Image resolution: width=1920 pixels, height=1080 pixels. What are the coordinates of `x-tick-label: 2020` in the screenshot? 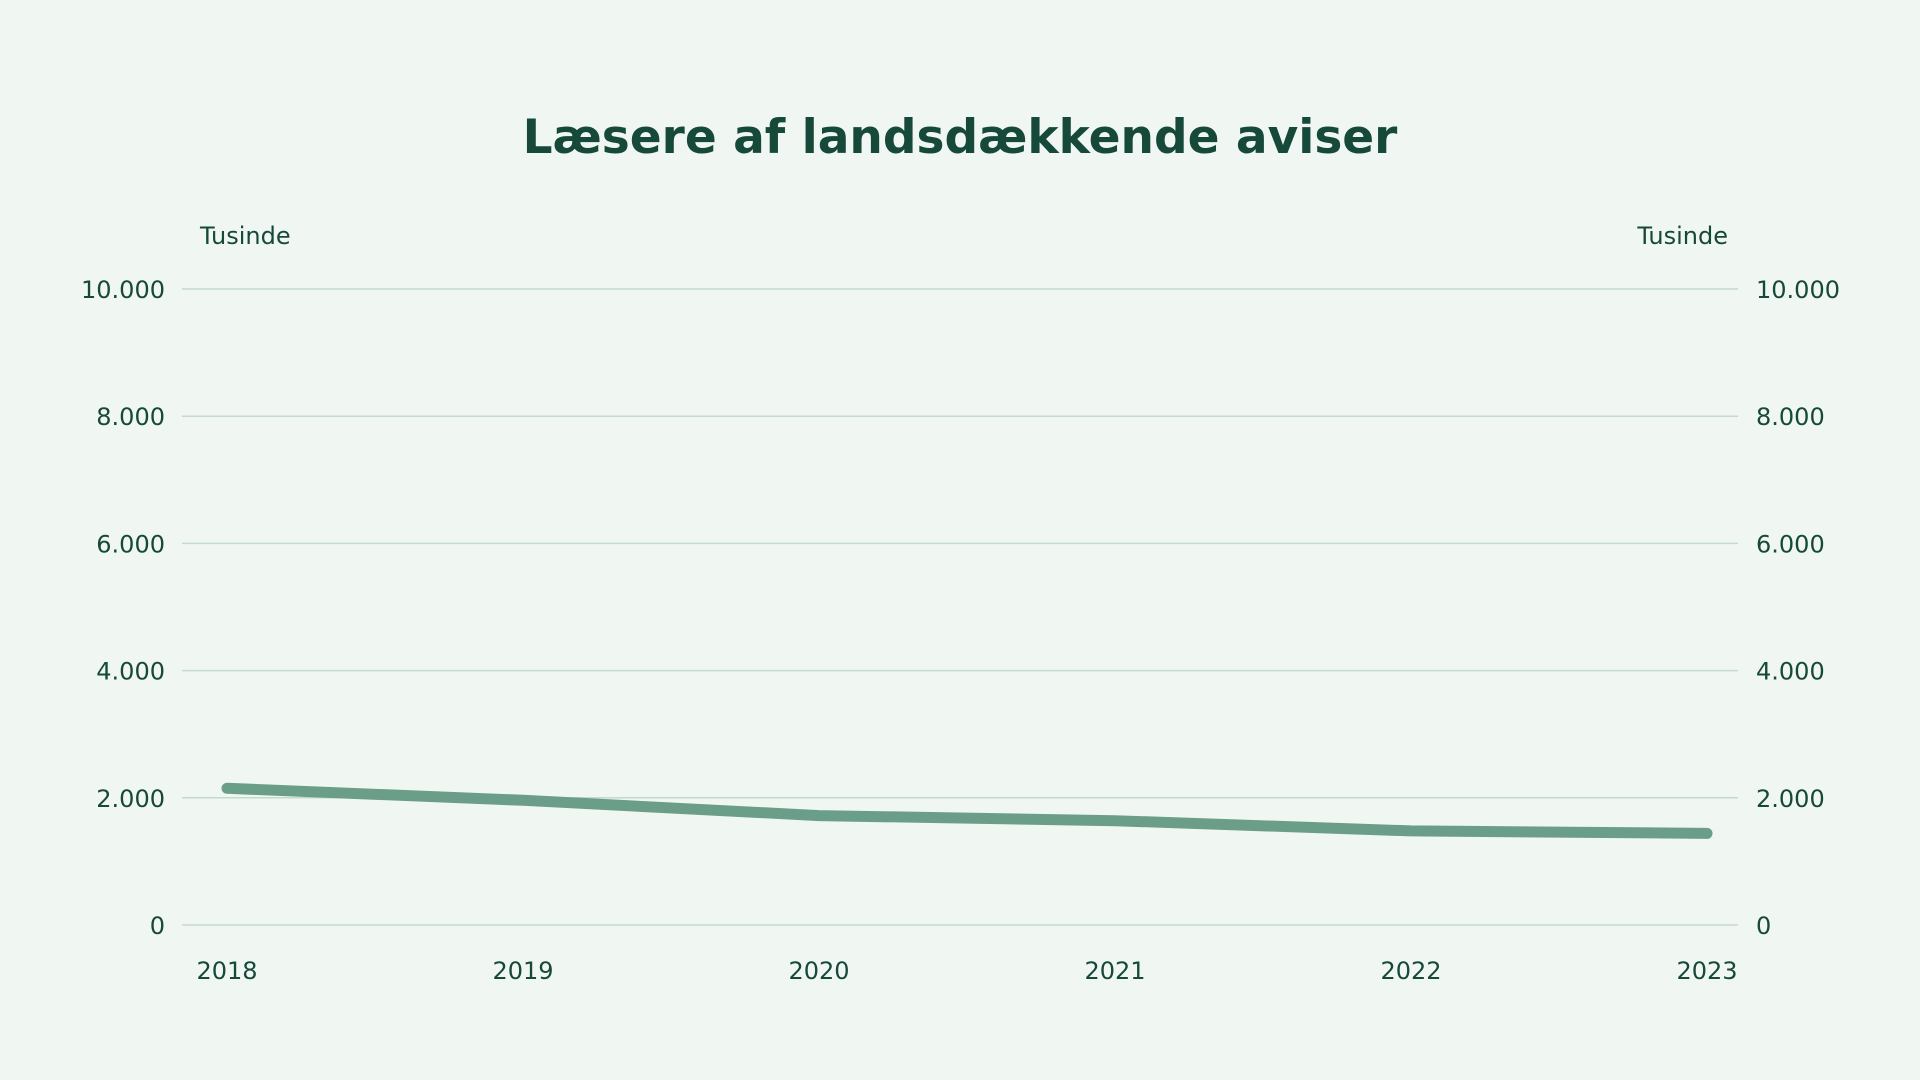 It's located at (818, 971).